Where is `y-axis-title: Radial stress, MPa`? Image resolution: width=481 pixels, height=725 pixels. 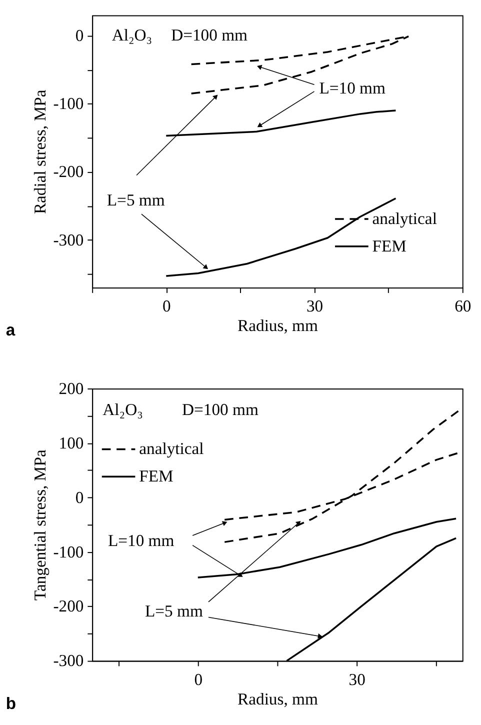 y-axis-title: Radial stress, MPa is located at coordinates (40, 151).